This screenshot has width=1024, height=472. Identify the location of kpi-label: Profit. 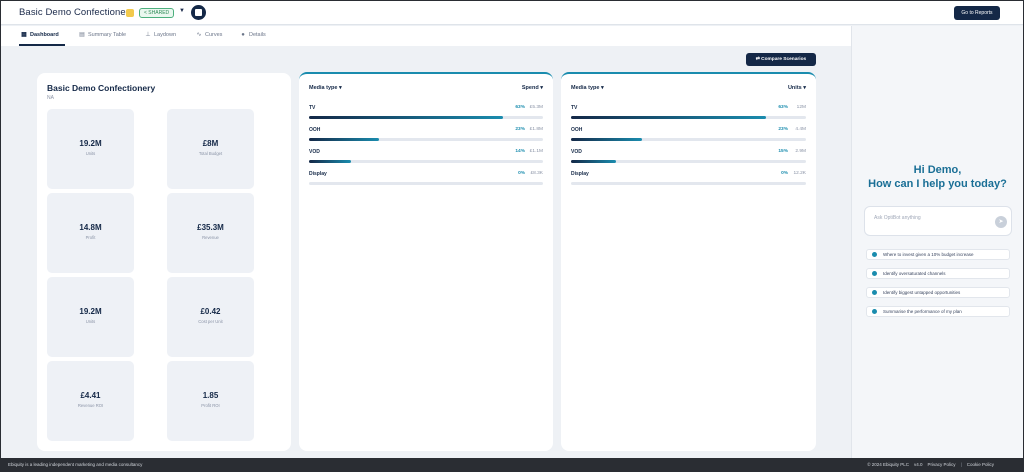
(90, 237).